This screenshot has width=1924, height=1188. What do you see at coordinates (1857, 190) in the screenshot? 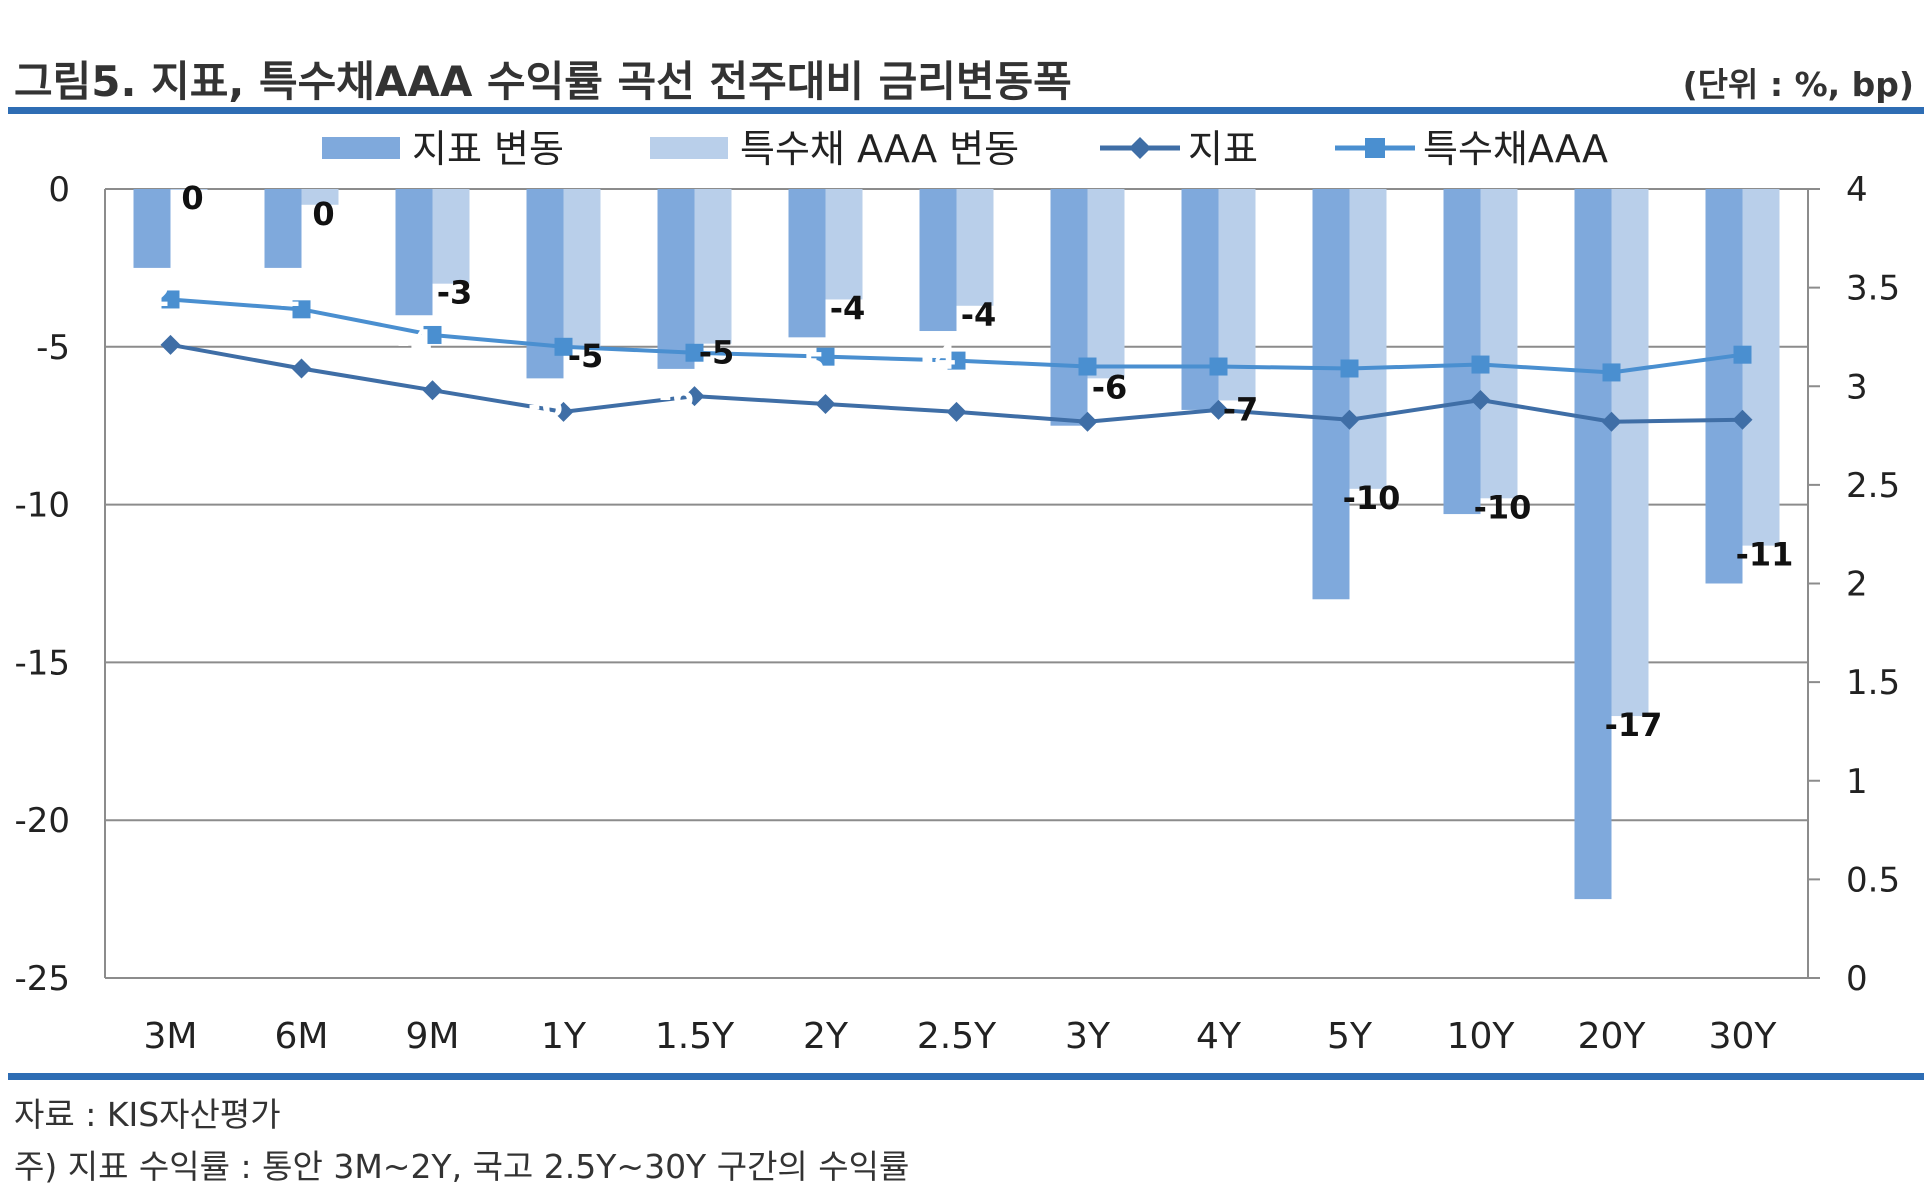
I see `y-tick-label-right: 4` at bounding box center [1857, 190].